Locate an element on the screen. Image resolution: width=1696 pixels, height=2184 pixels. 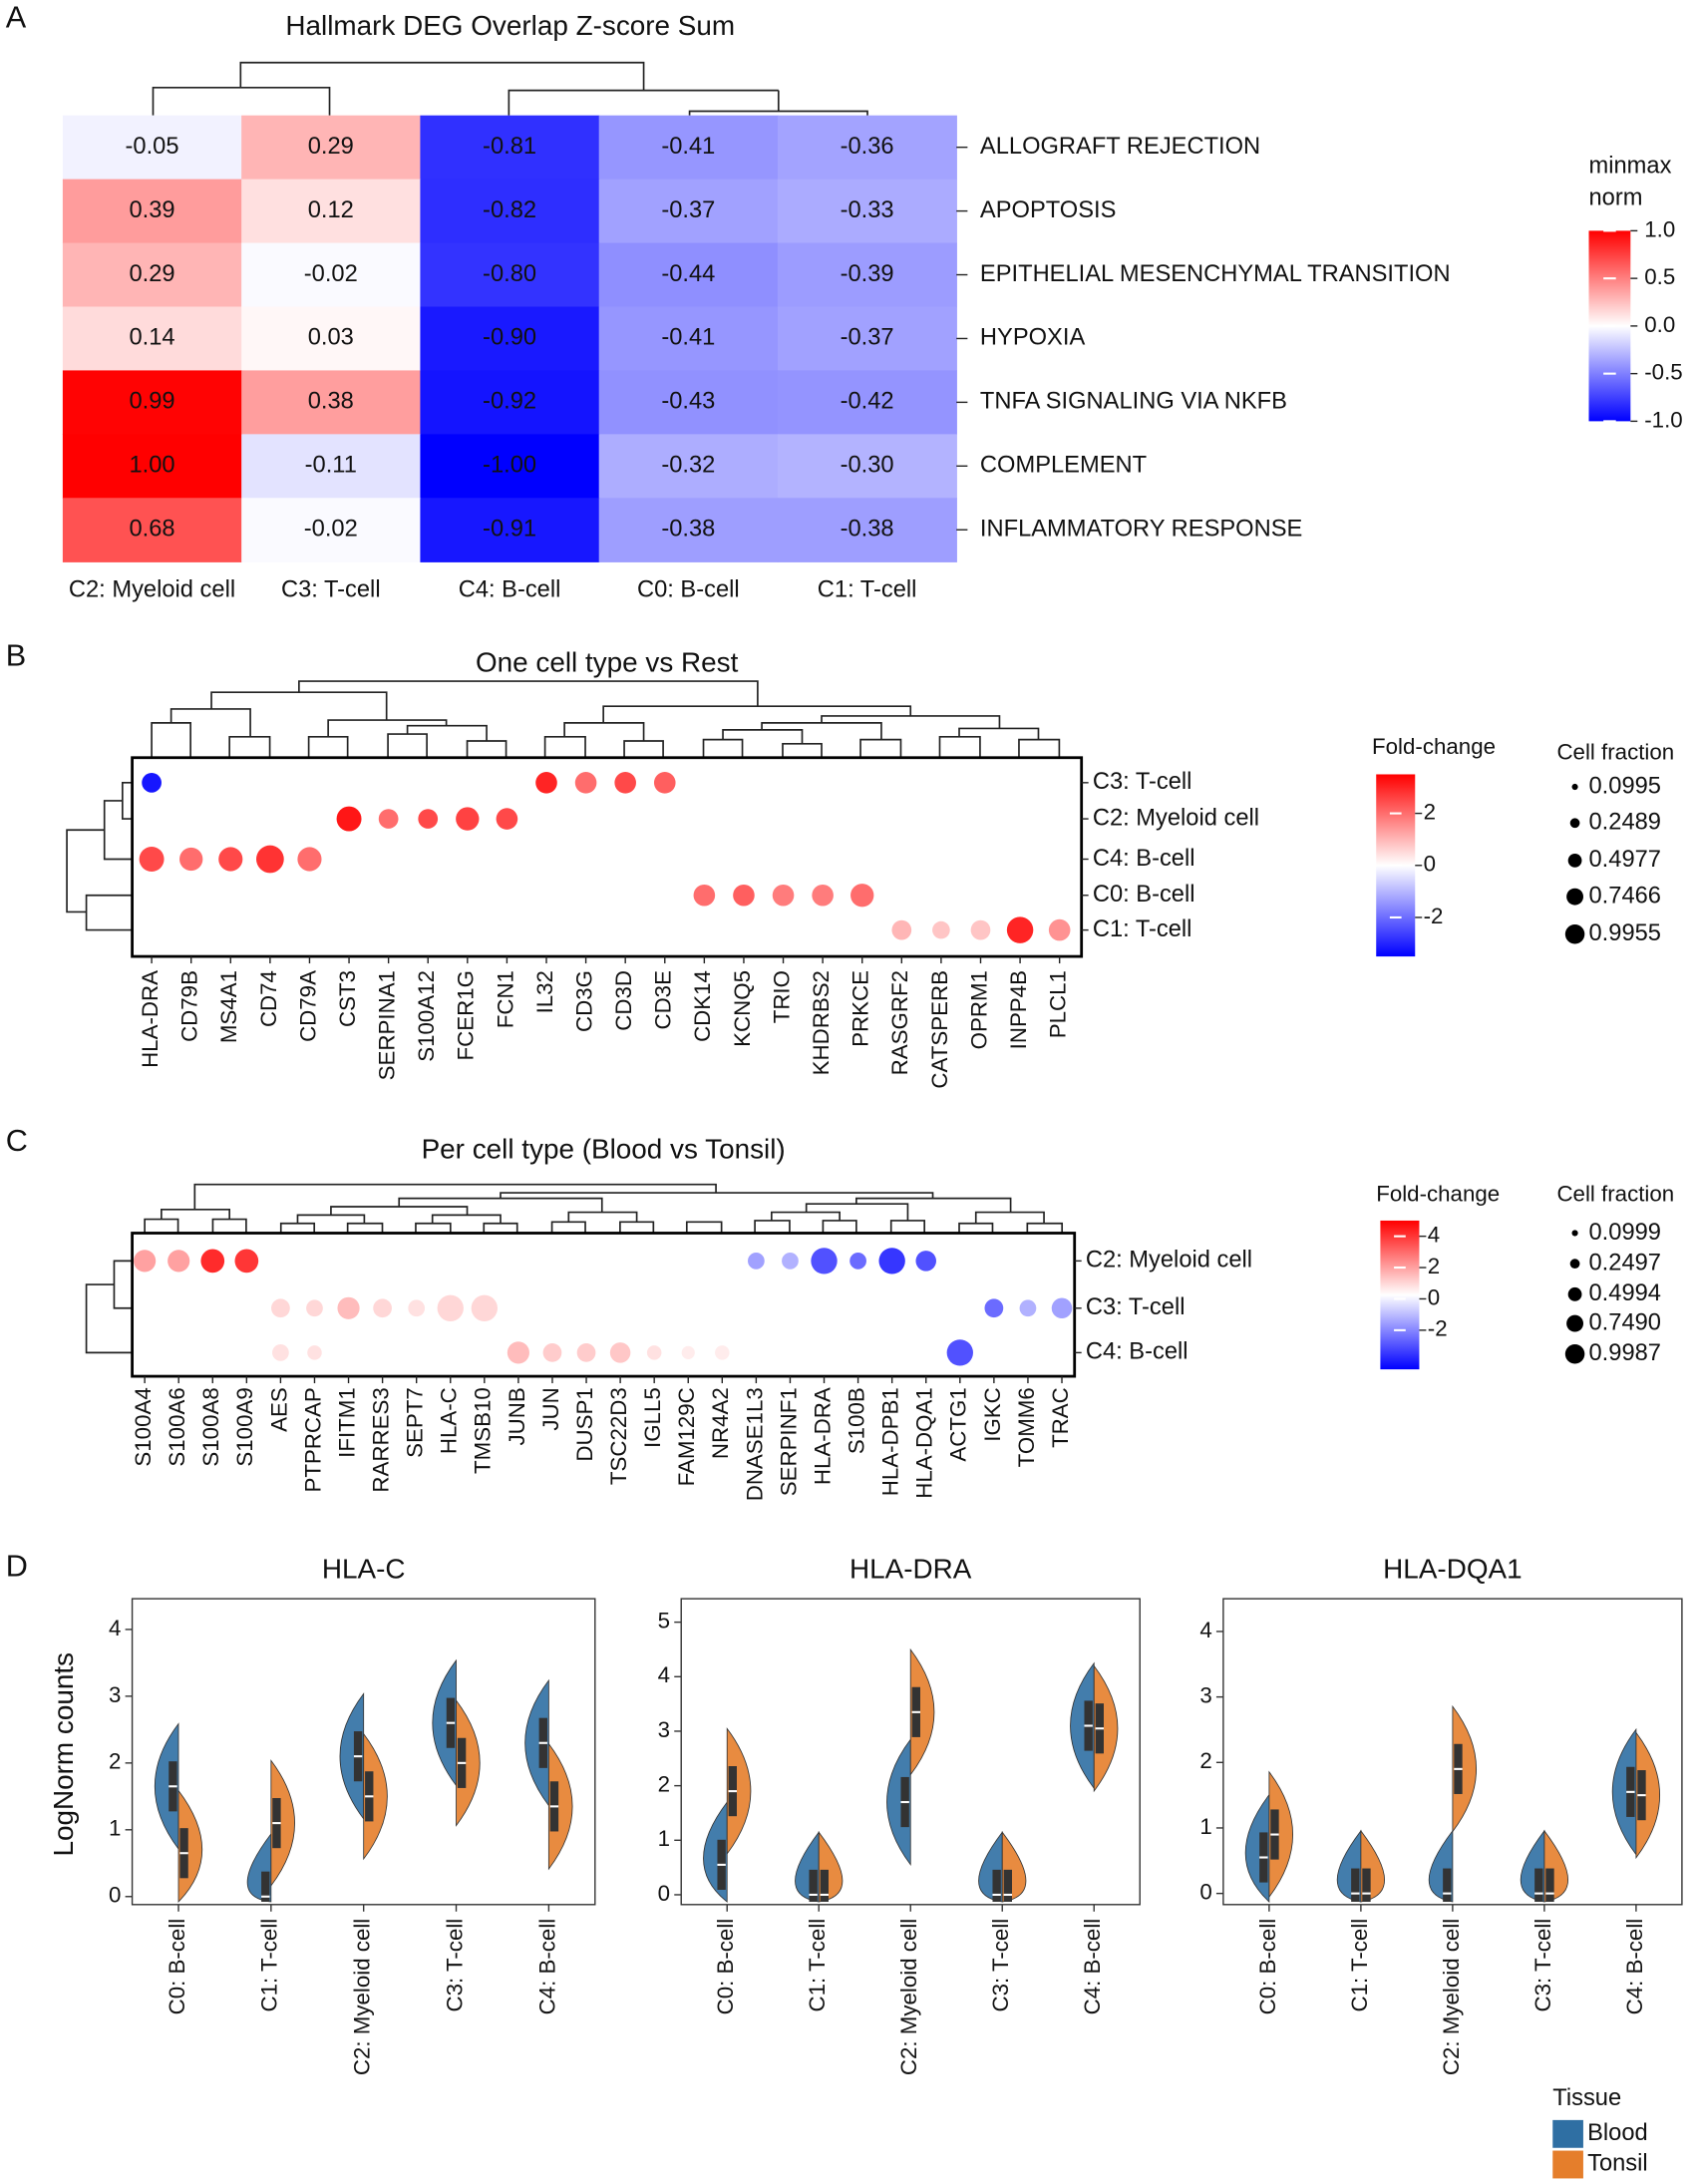
gene-label: JUNB is located at coordinates (517, 1416).